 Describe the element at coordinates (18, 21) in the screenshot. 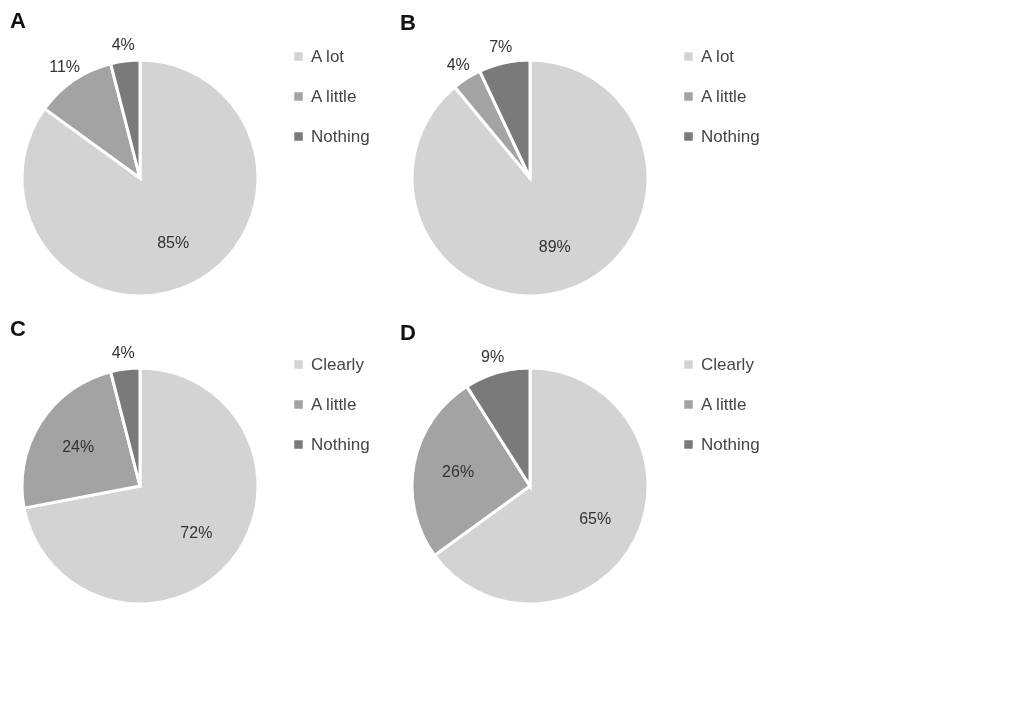

I see `chart-title: A` at that location.